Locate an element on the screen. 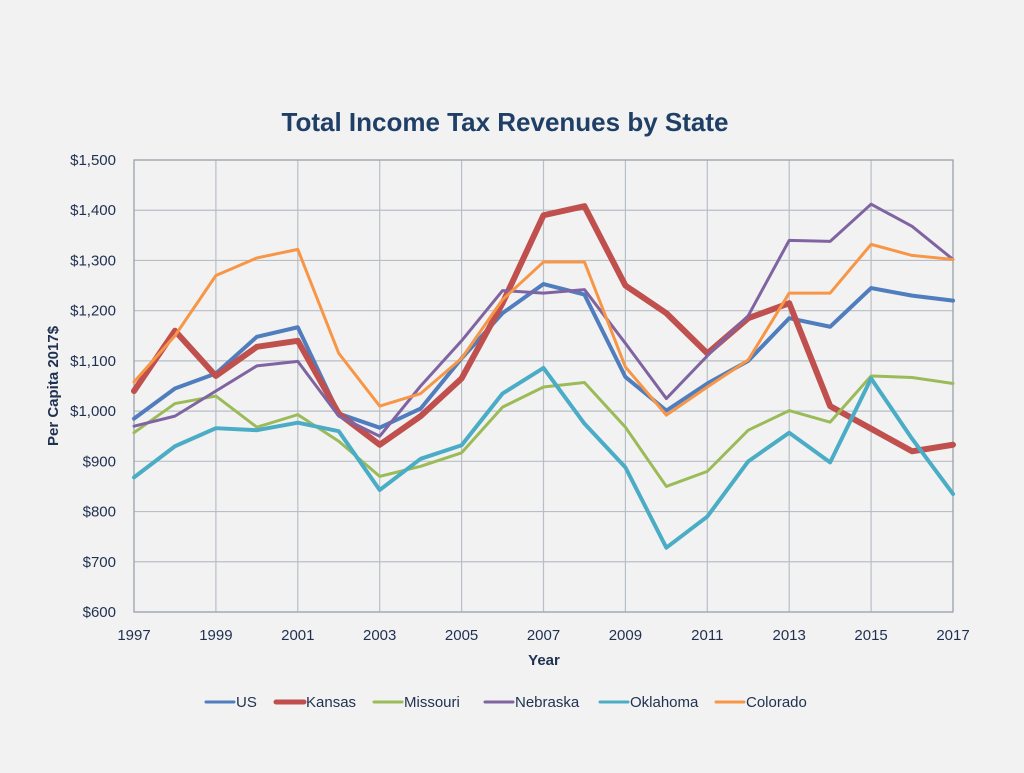 The height and width of the screenshot is (773, 1024). x-tick-label: 2015 is located at coordinates (870, 635).